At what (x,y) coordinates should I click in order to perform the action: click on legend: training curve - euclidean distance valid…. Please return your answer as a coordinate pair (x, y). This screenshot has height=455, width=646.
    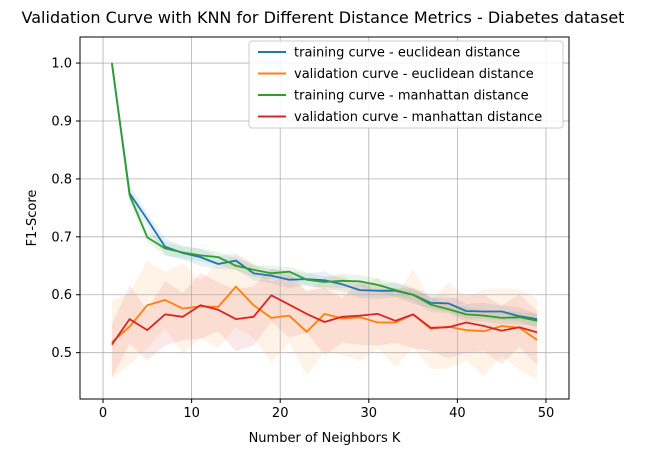
    Looking at the image, I should click on (406, 84).